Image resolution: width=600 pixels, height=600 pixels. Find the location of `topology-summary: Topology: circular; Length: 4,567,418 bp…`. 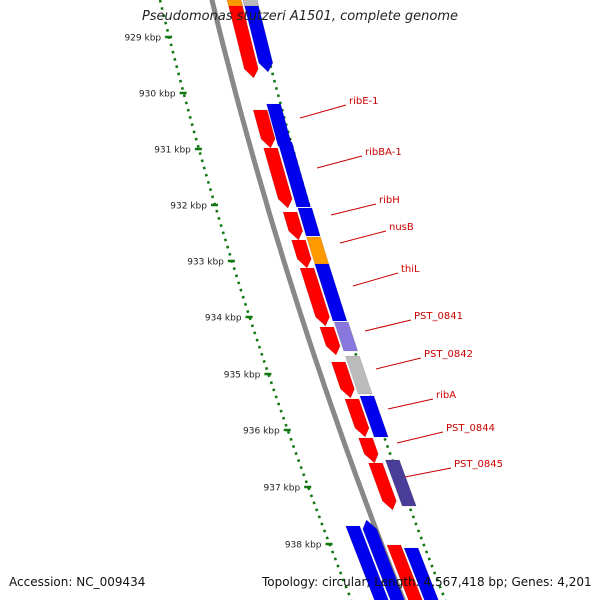

topology-summary: Topology: circular; Length: 4,567,418 bp… is located at coordinates (427, 582).